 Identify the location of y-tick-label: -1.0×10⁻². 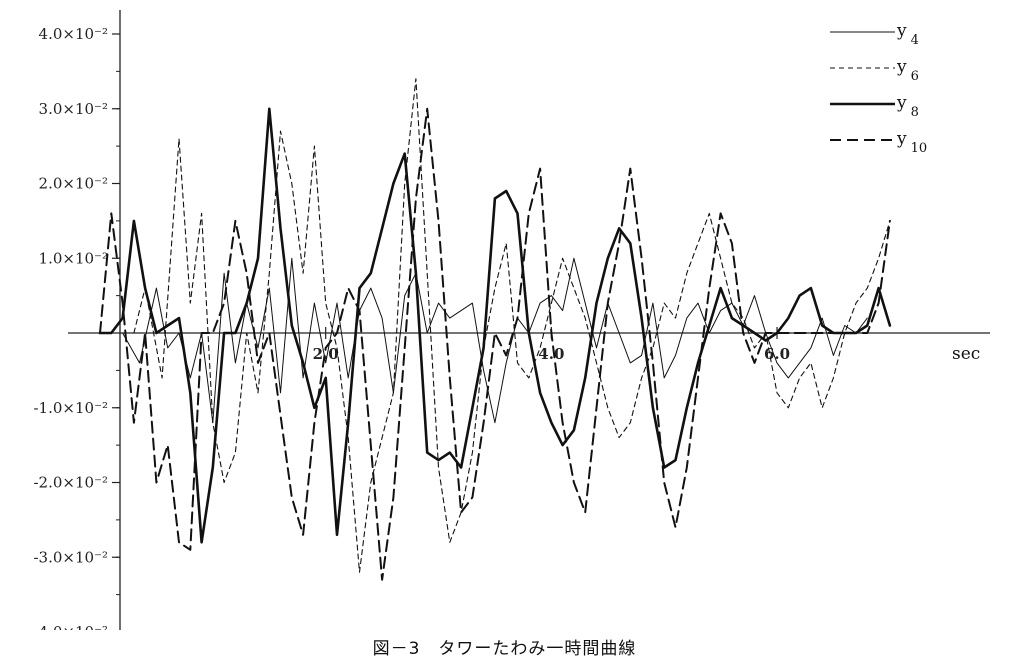
(70, 408).